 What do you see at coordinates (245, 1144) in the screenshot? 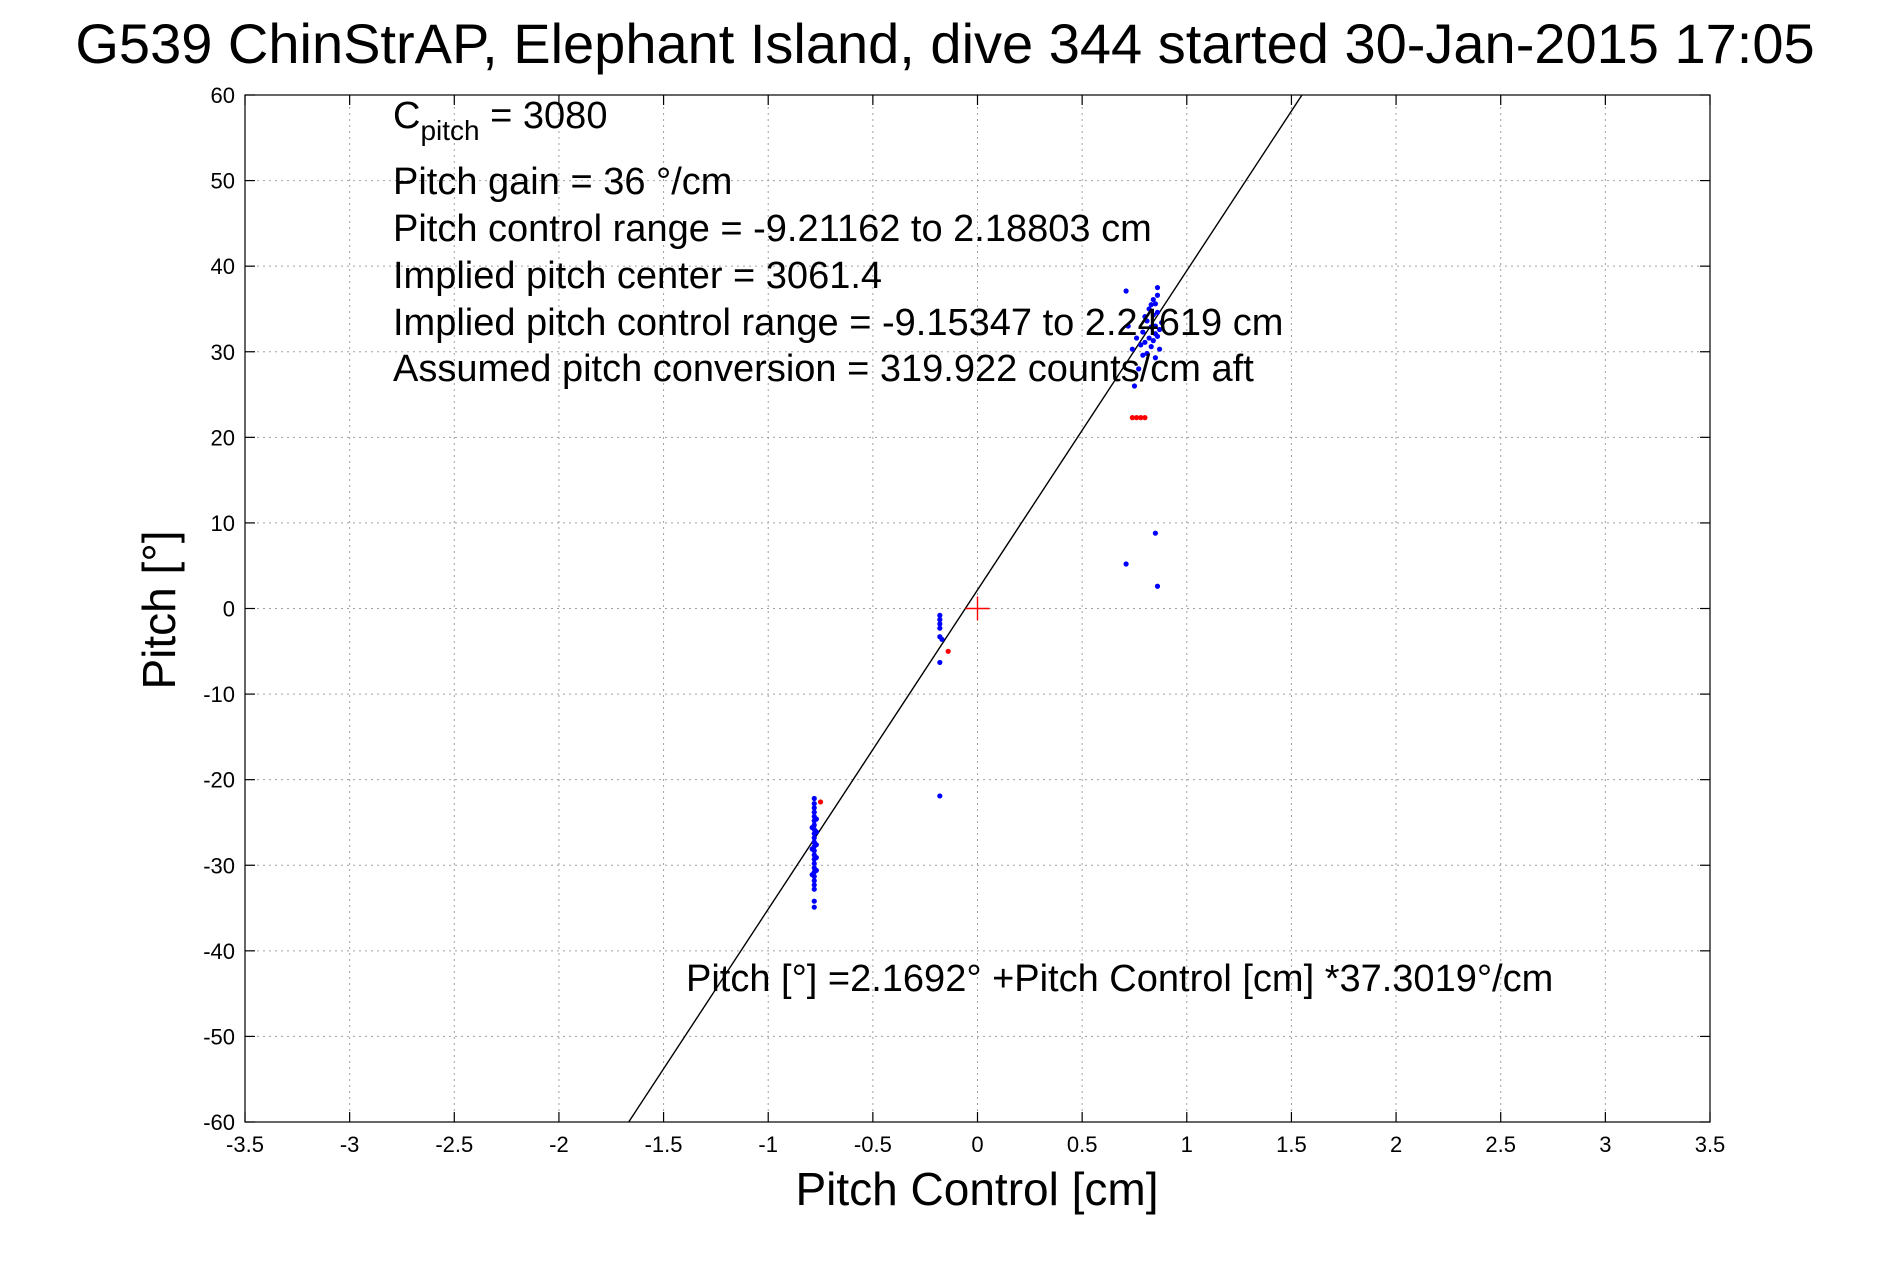
I see `x-tick-label: -3.5` at bounding box center [245, 1144].